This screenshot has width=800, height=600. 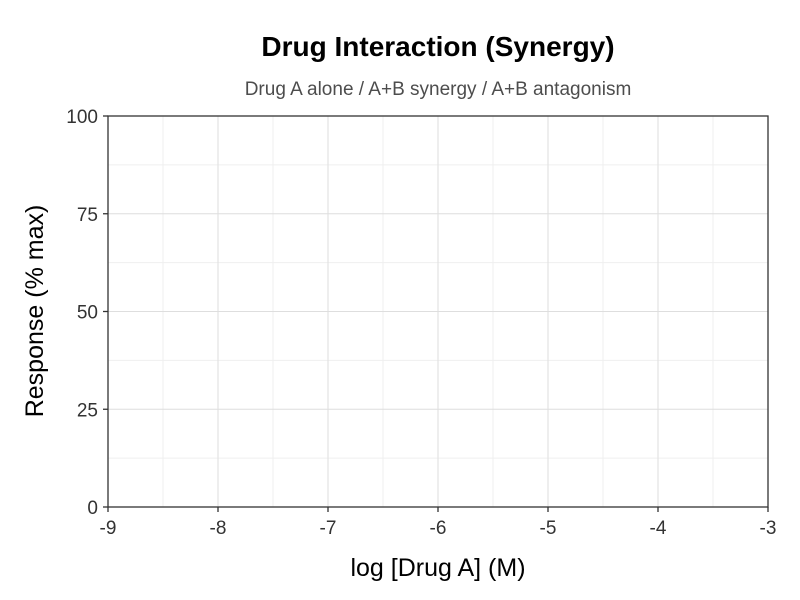 What do you see at coordinates (438, 528) in the screenshot?
I see `x-tick-label: -6` at bounding box center [438, 528].